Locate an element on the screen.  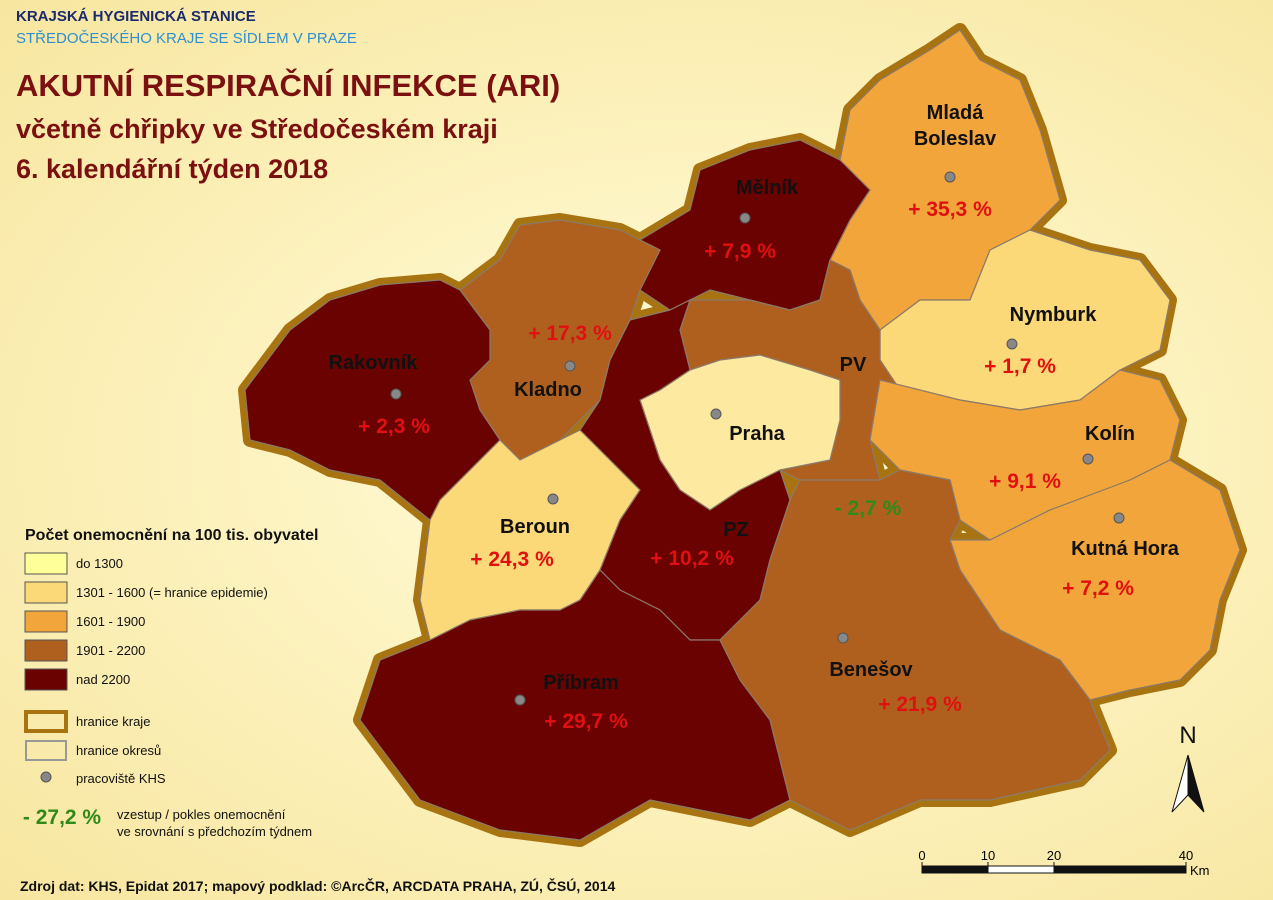
legend-label: 1301 - 1600 (= hranice epidemie) is located at coordinates (172, 592).